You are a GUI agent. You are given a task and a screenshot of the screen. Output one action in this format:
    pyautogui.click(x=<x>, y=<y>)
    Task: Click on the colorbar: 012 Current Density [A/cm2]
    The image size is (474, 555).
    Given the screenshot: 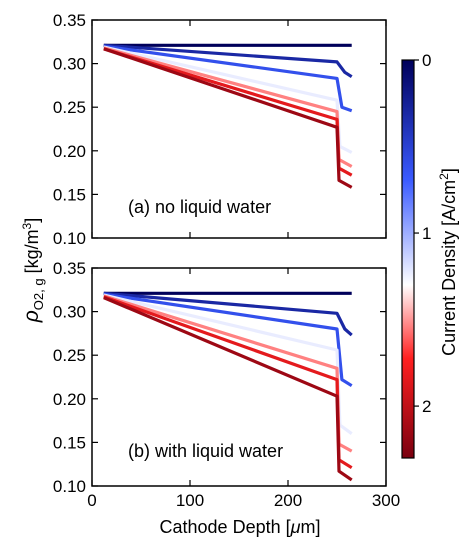 What is the action you would take?
    pyautogui.click(x=430, y=255)
    